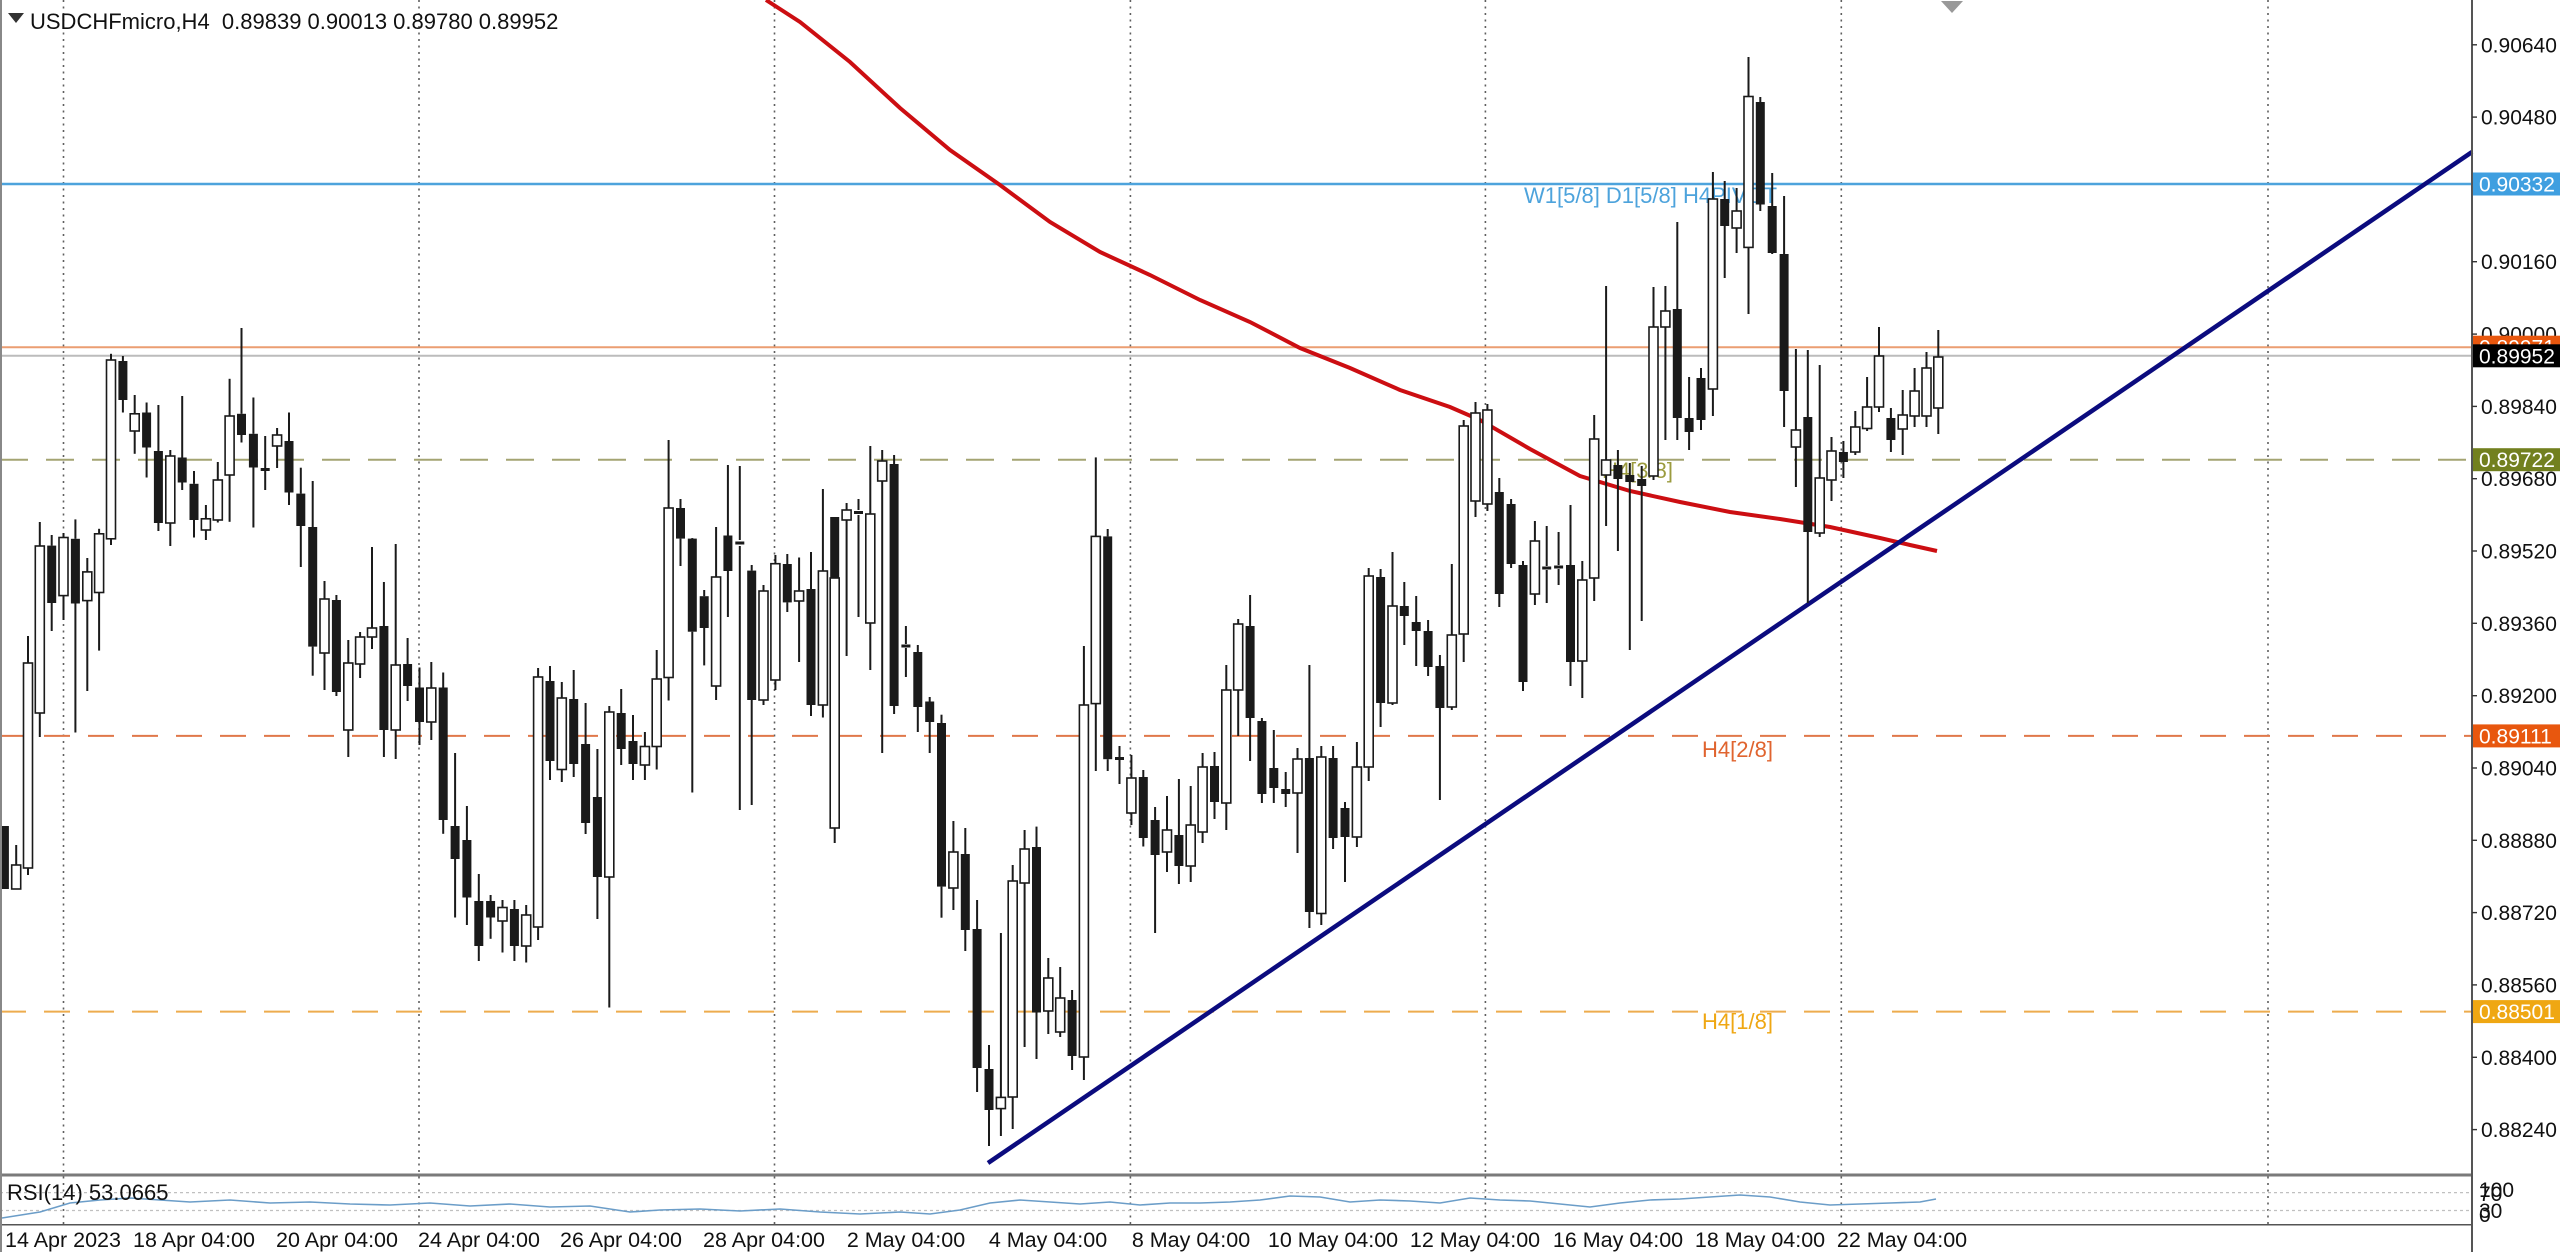 This screenshot has width=2560, height=1252. I want to click on svg-text: 12 May 04:00, so click(1475, 1240).